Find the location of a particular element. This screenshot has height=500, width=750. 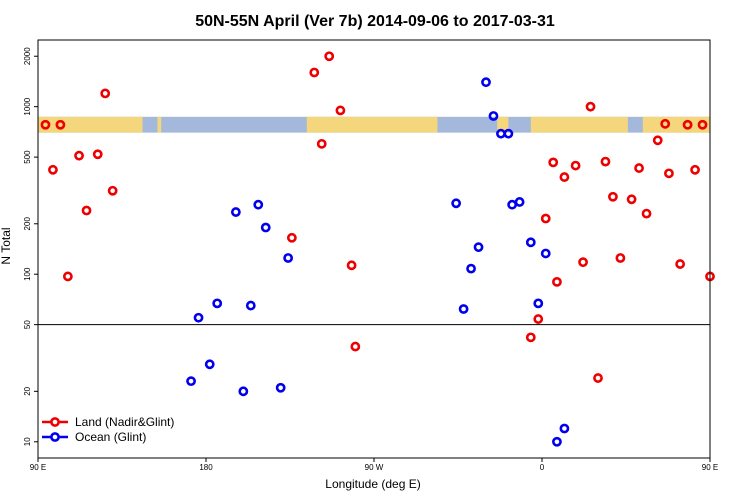

y-tick-label: 500 is located at coordinates (27, 157).